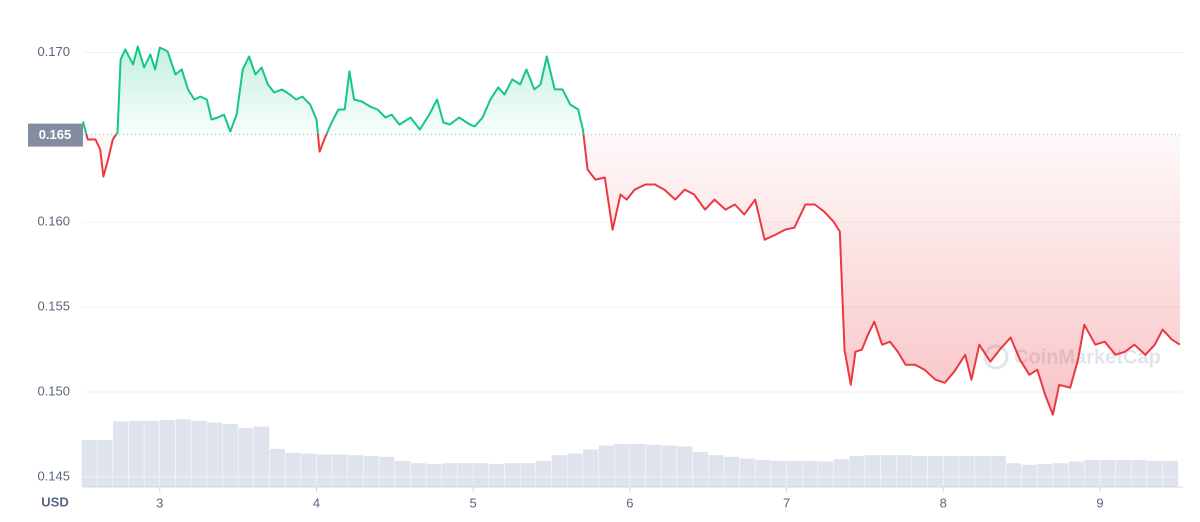 The width and height of the screenshot is (1200, 522). I want to click on baseline-label-box, so click(55, 135).